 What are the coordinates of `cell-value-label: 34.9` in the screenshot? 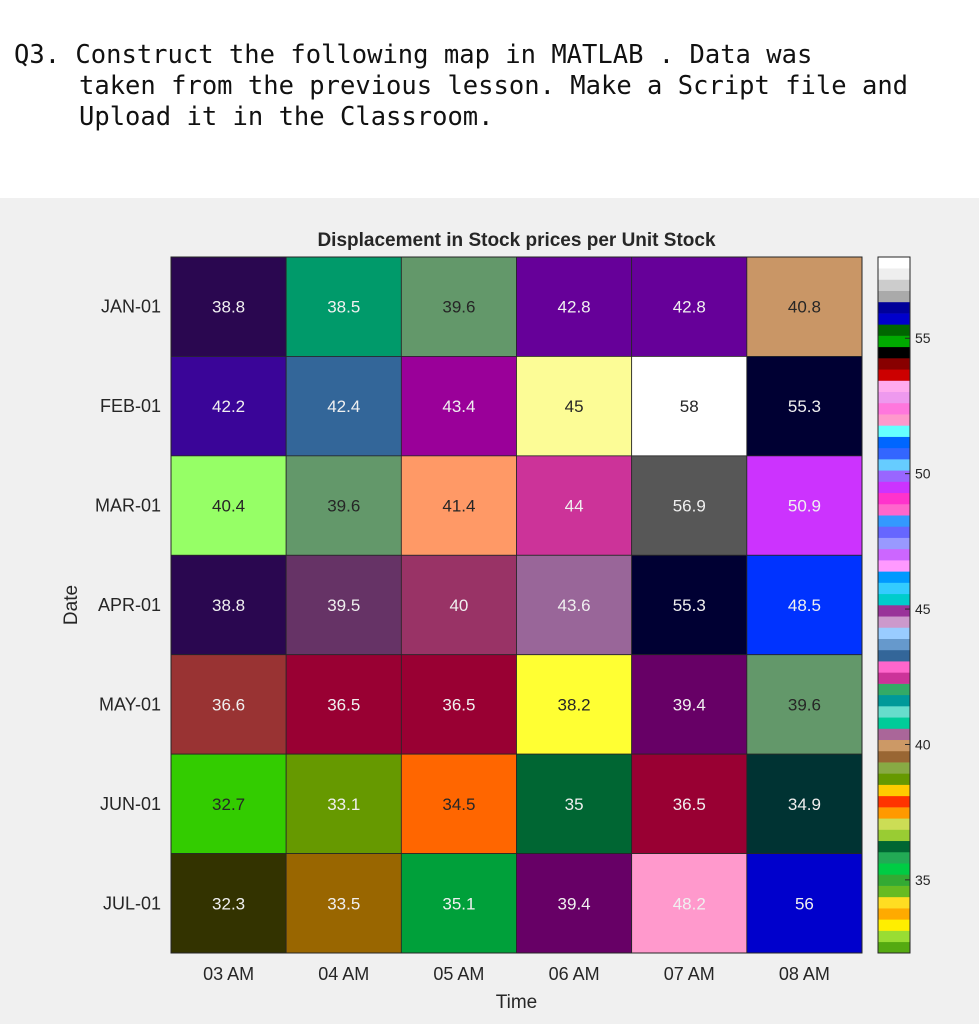 It's located at (804, 804).